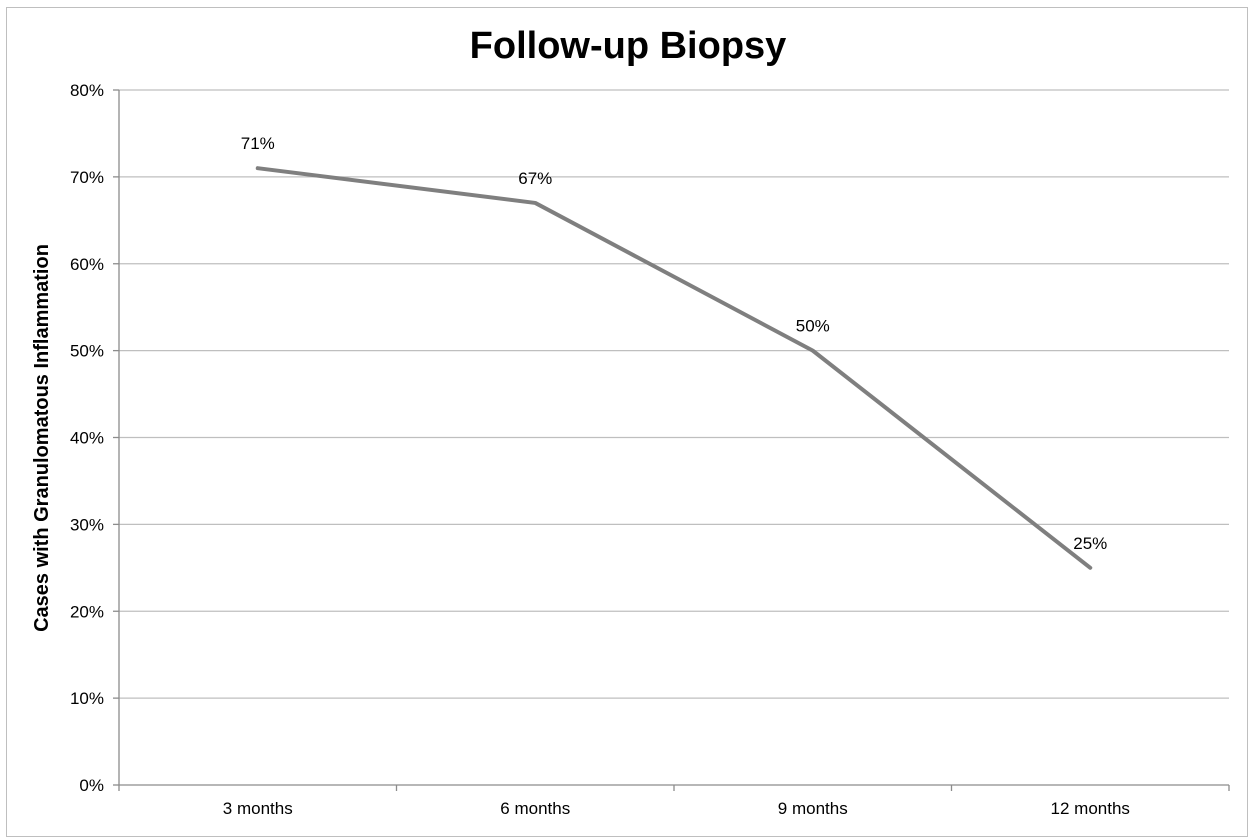  Describe the element at coordinates (674, 801) in the screenshot. I see `x-tick-labels: 3 months 6 months 9 months 12 months` at that location.